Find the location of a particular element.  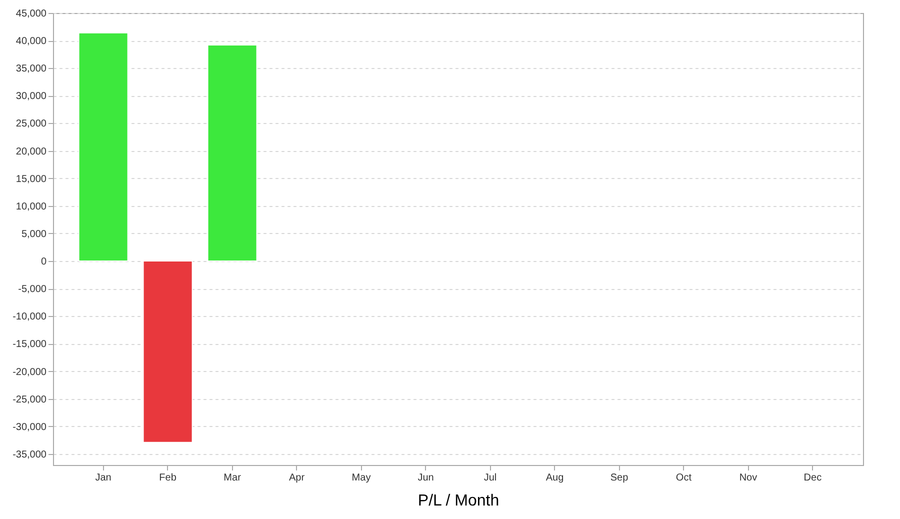

y-tick-label: 0 is located at coordinates (43, 262).